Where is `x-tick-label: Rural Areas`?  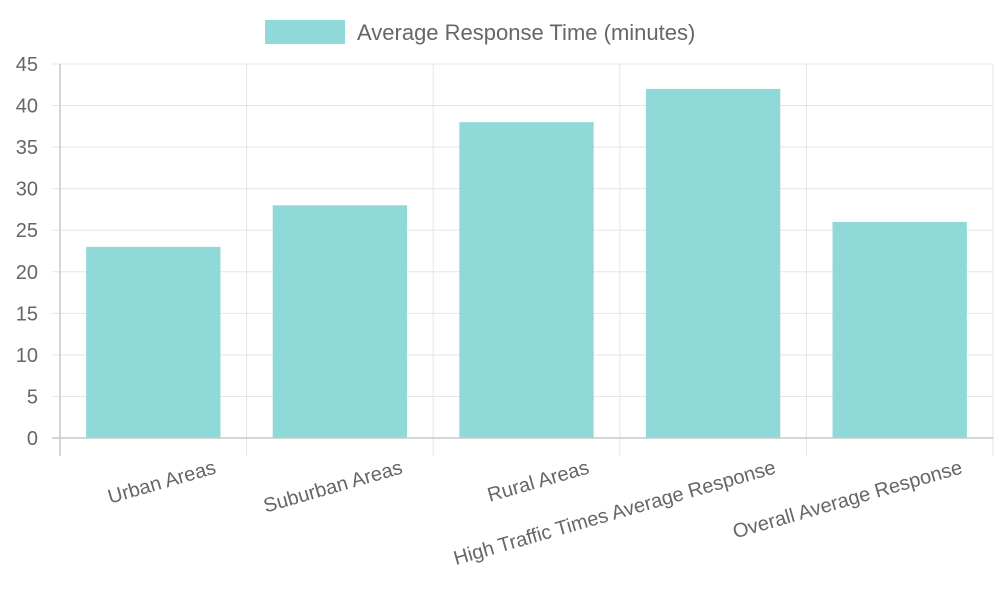 x-tick-label: Rural Areas is located at coordinates (538, 482).